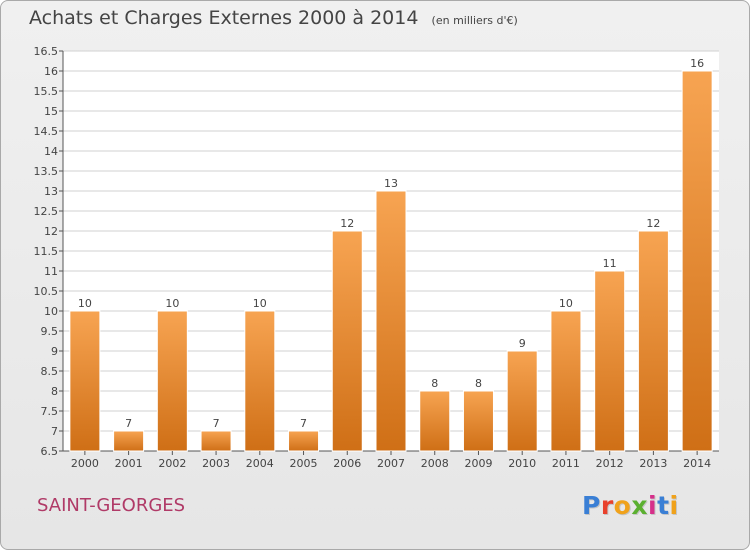 This screenshot has height=550, width=750. Describe the element at coordinates (522, 463) in the screenshot. I see `x-tick-label: 2010` at that location.